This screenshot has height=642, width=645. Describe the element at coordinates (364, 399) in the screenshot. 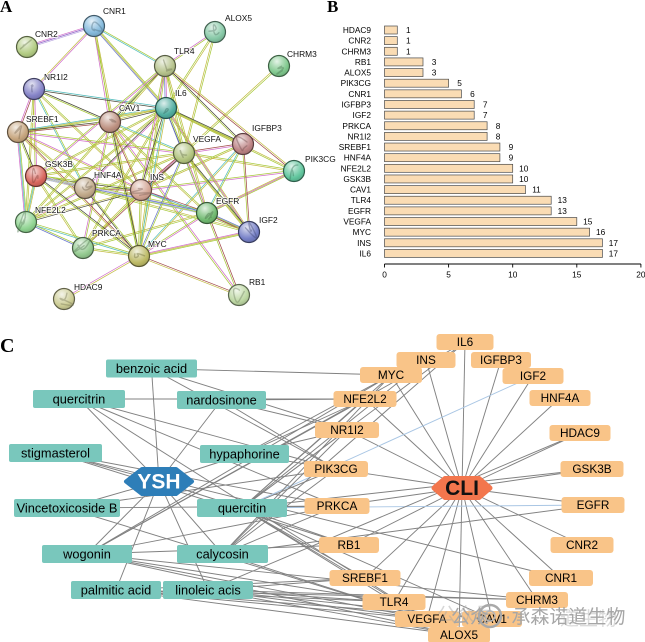

I see `svg-text: NFE2L2` at that location.